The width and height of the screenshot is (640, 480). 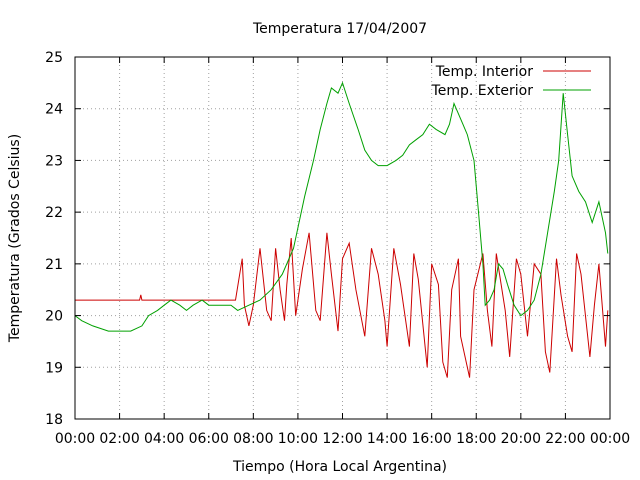 What do you see at coordinates (54, 265) in the screenshot?
I see `y-tick-label: 21` at bounding box center [54, 265].